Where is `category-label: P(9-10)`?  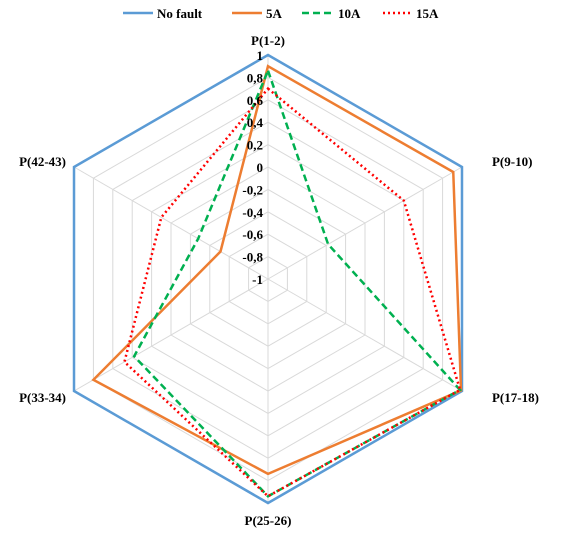 category-label: P(9-10) is located at coordinates (512, 161).